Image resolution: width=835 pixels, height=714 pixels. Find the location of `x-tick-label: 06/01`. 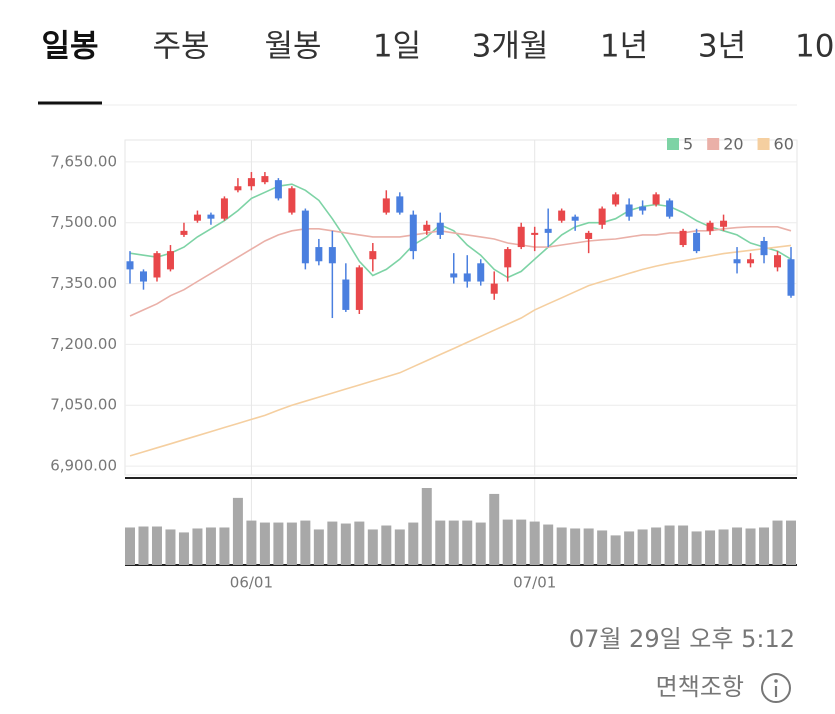

x-tick-label: 06/01 is located at coordinates (251, 583).